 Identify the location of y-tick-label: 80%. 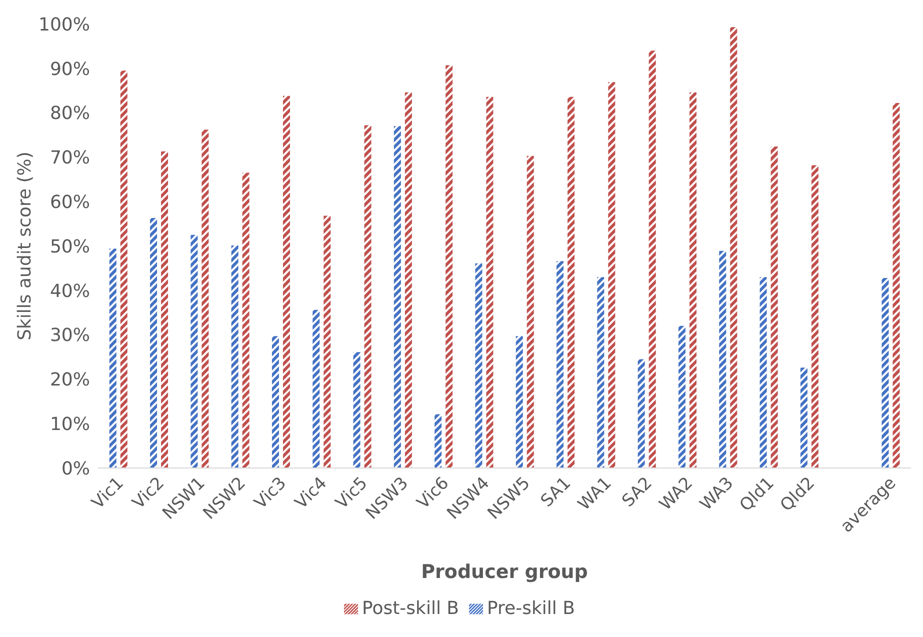
(70, 113).